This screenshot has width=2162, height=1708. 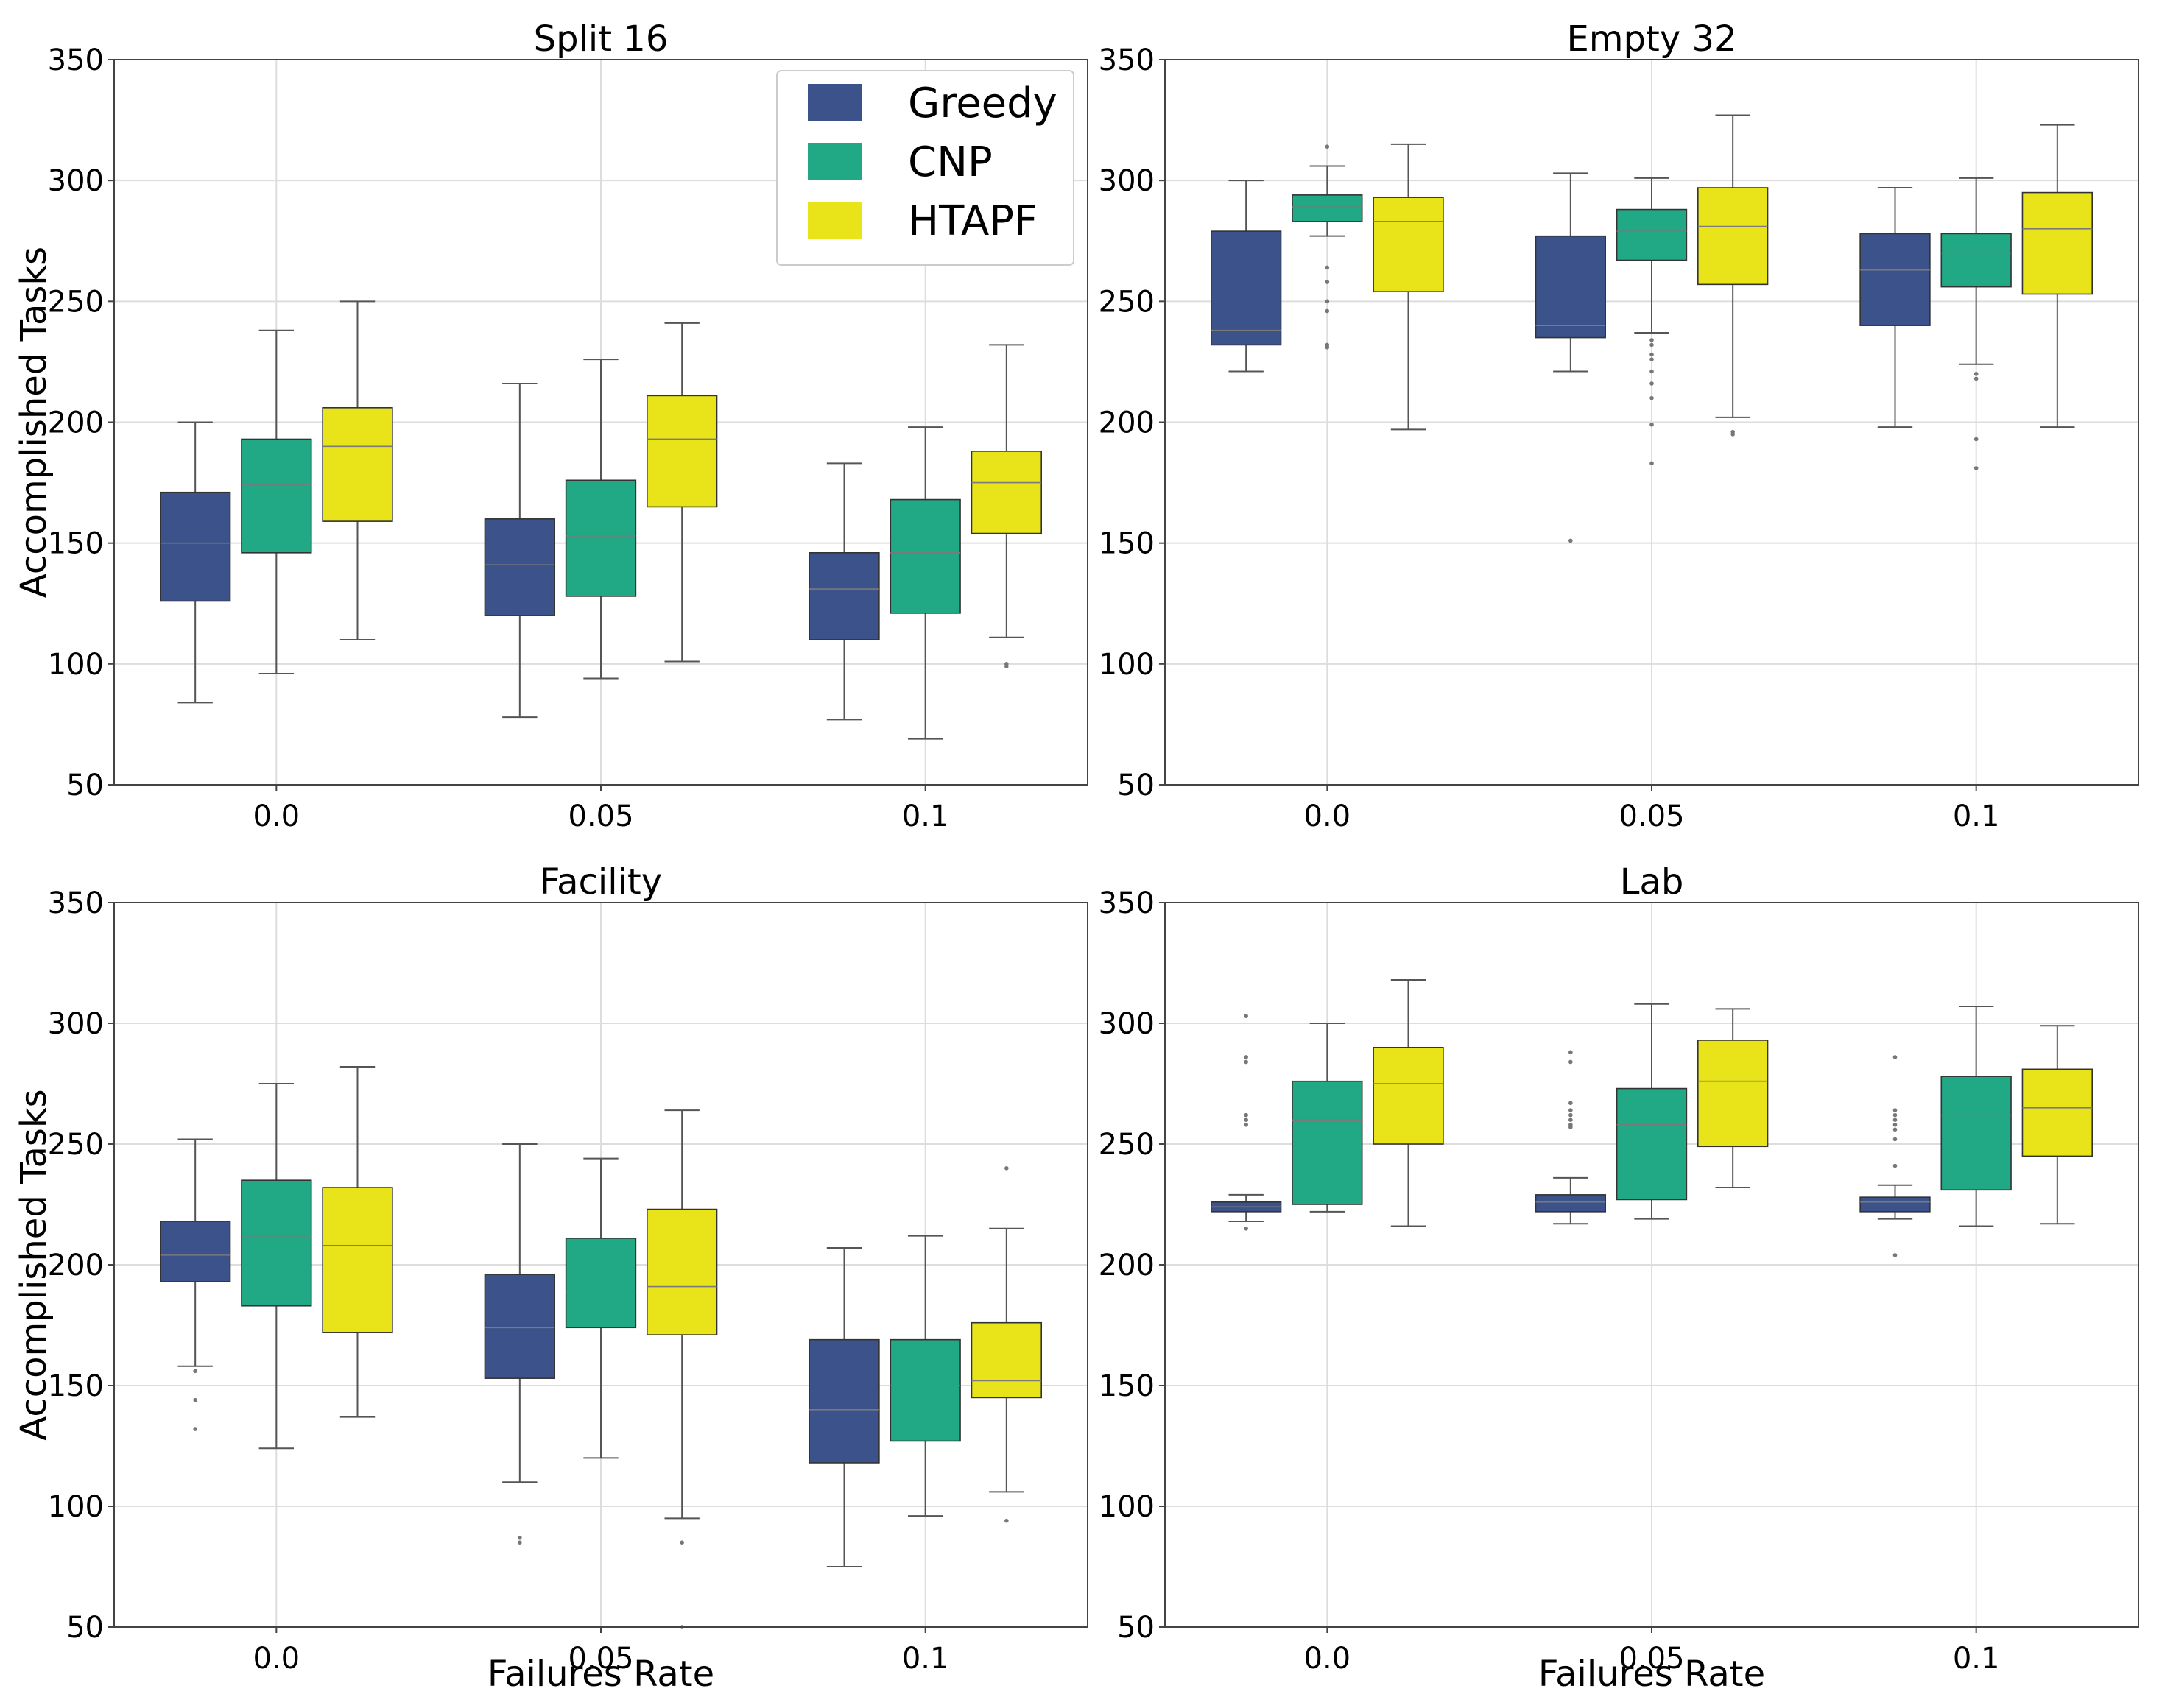 I want to click on legend-label-greedy: Greedy, so click(x=983, y=103).